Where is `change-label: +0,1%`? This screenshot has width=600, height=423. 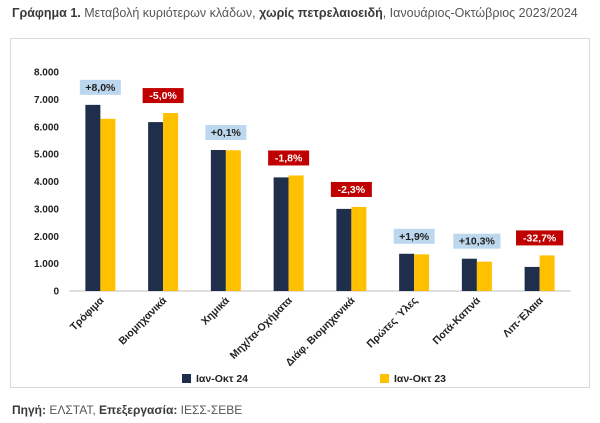
change-label: +0,1% is located at coordinates (226, 133).